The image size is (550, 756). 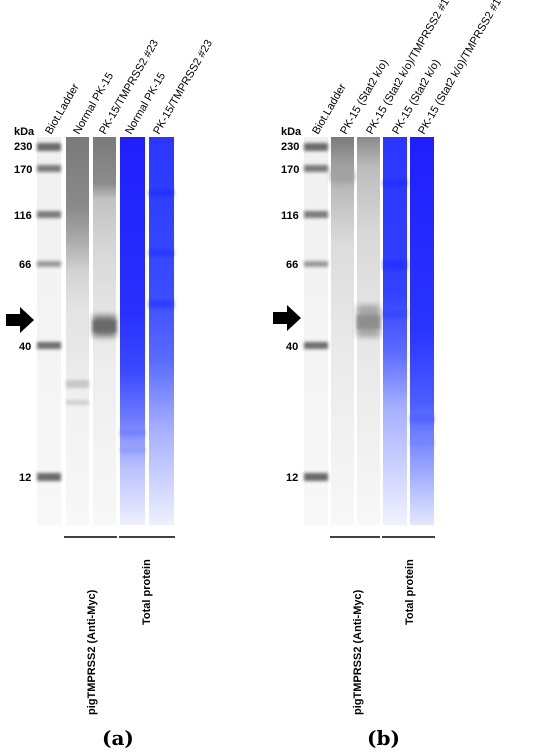 I want to click on marker-a-12: 12, so click(x=25, y=478).